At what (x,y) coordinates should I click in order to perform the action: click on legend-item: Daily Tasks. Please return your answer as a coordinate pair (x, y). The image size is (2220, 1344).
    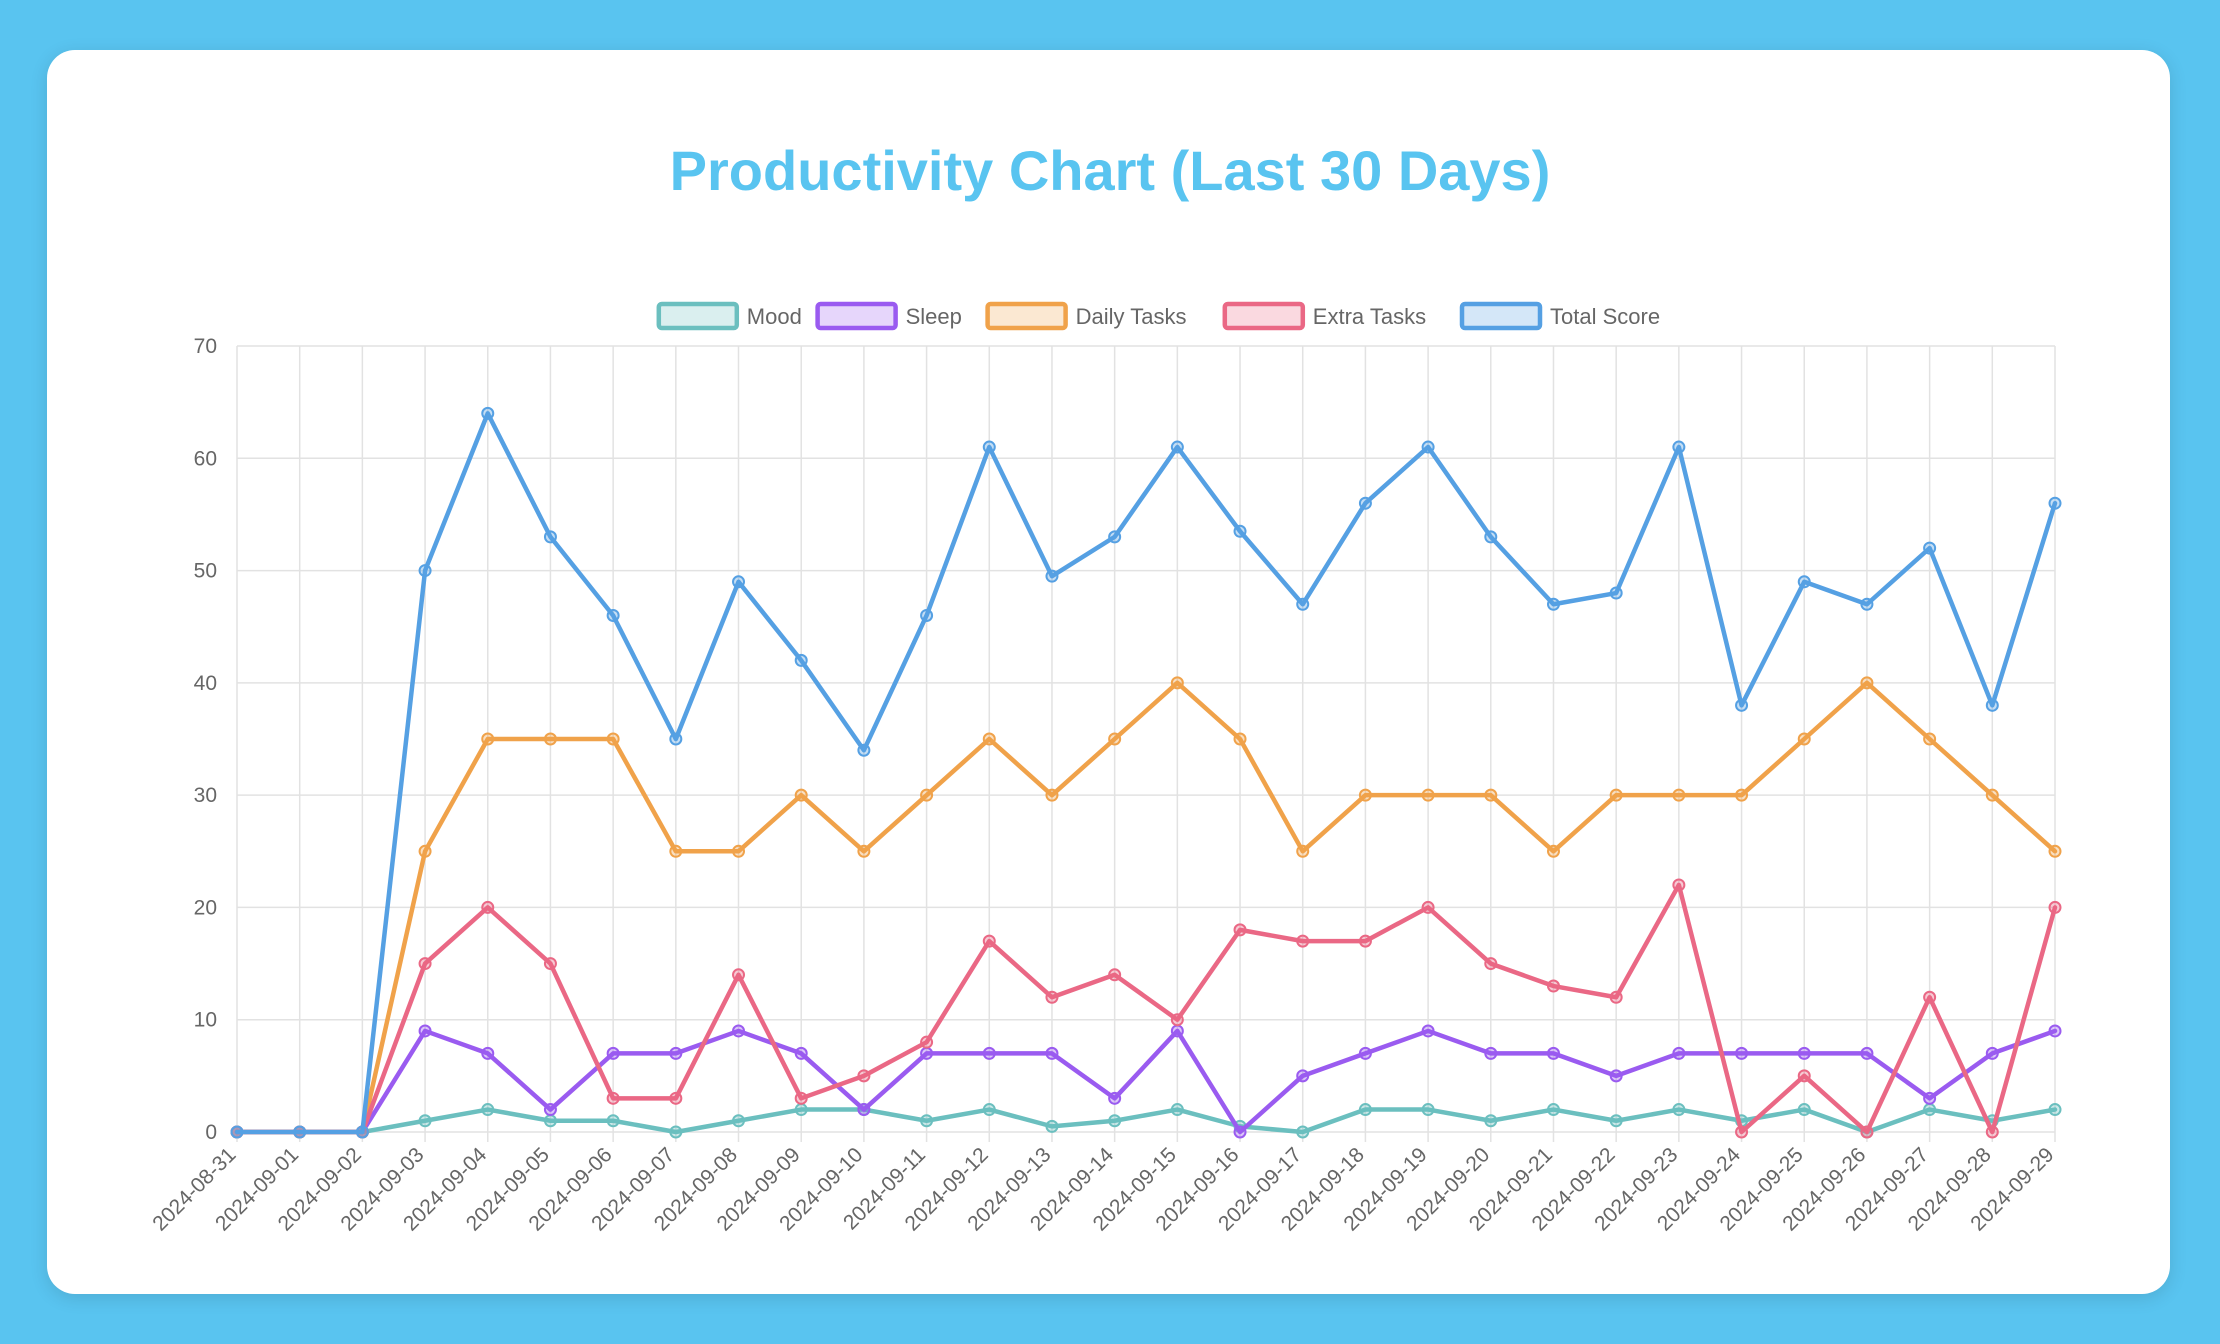
    Looking at the image, I should click on (1086, 316).